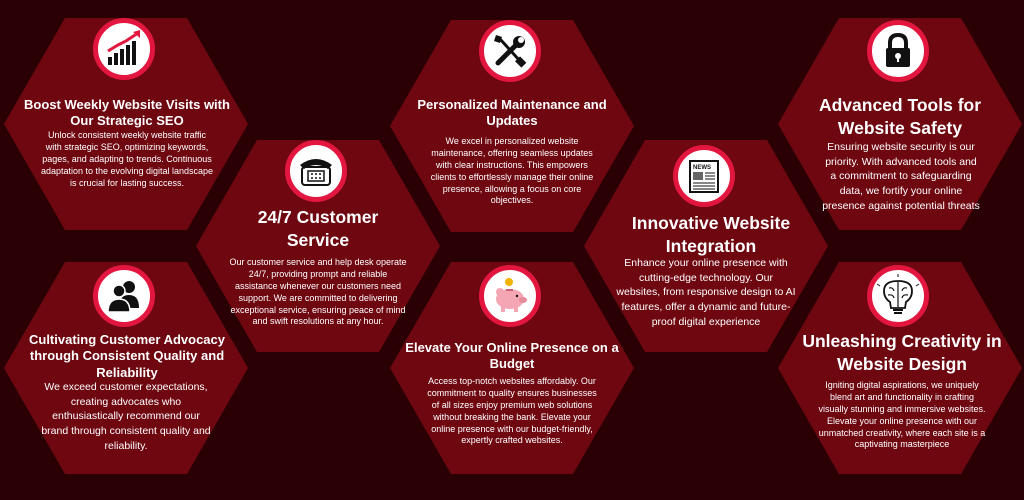  What do you see at coordinates (316, 171) in the screenshot?
I see `telephone-icon` at bounding box center [316, 171].